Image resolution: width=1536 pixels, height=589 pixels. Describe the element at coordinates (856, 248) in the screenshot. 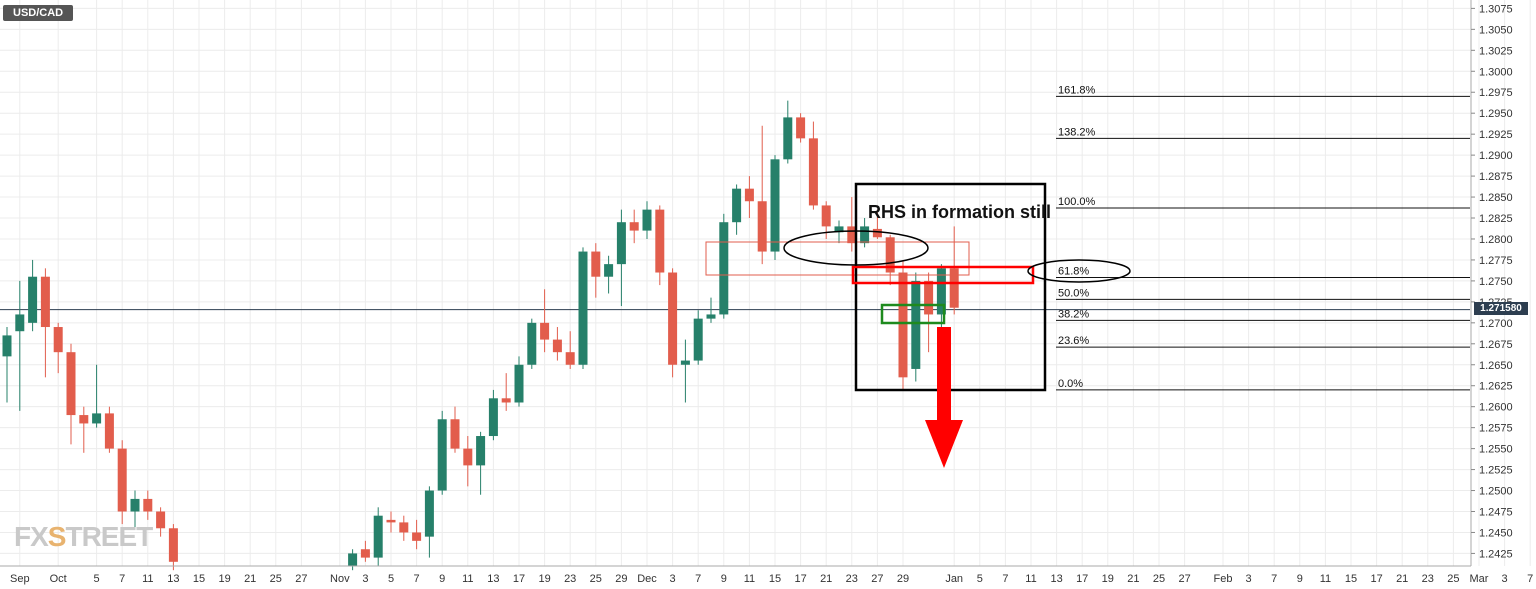

I see `neckline-ellipse` at that location.